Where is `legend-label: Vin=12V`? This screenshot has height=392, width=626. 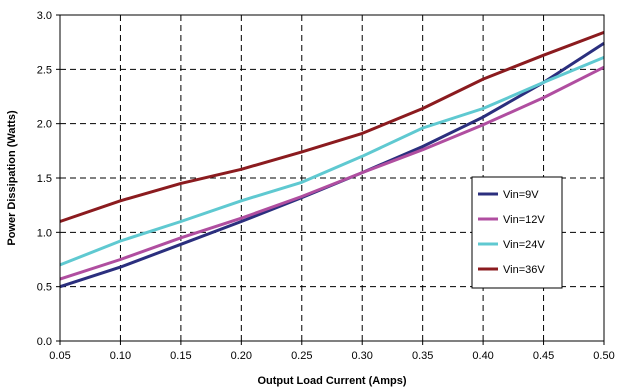 legend-label: Vin=12V is located at coordinates (524, 220).